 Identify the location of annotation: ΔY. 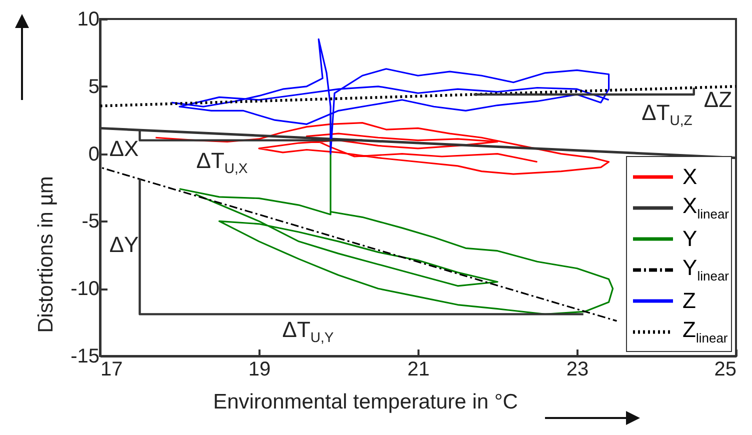
(124, 245).